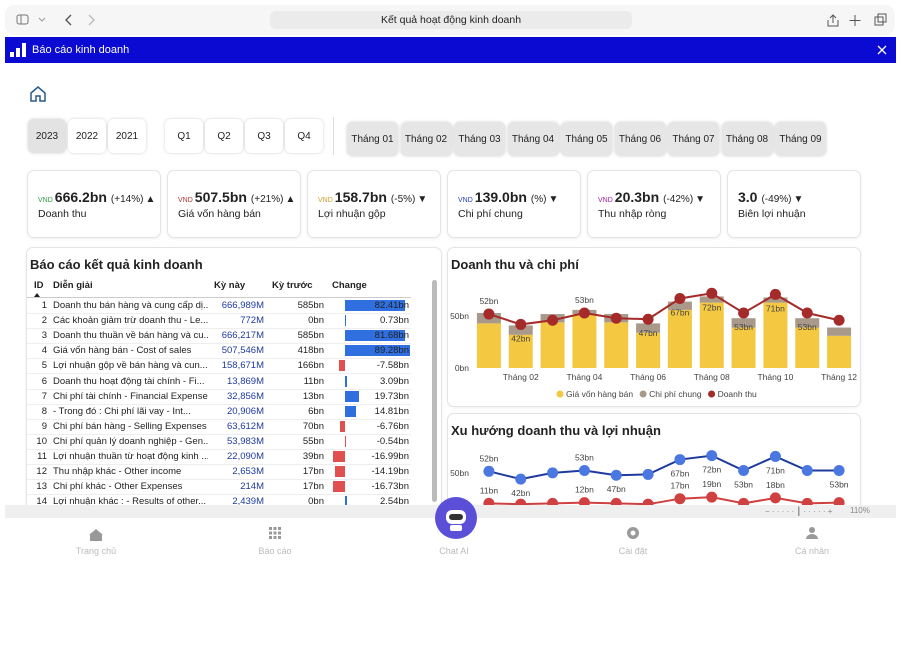 This screenshot has width=901, height=651. I want to click on row-id: 6, so click(44, 381).